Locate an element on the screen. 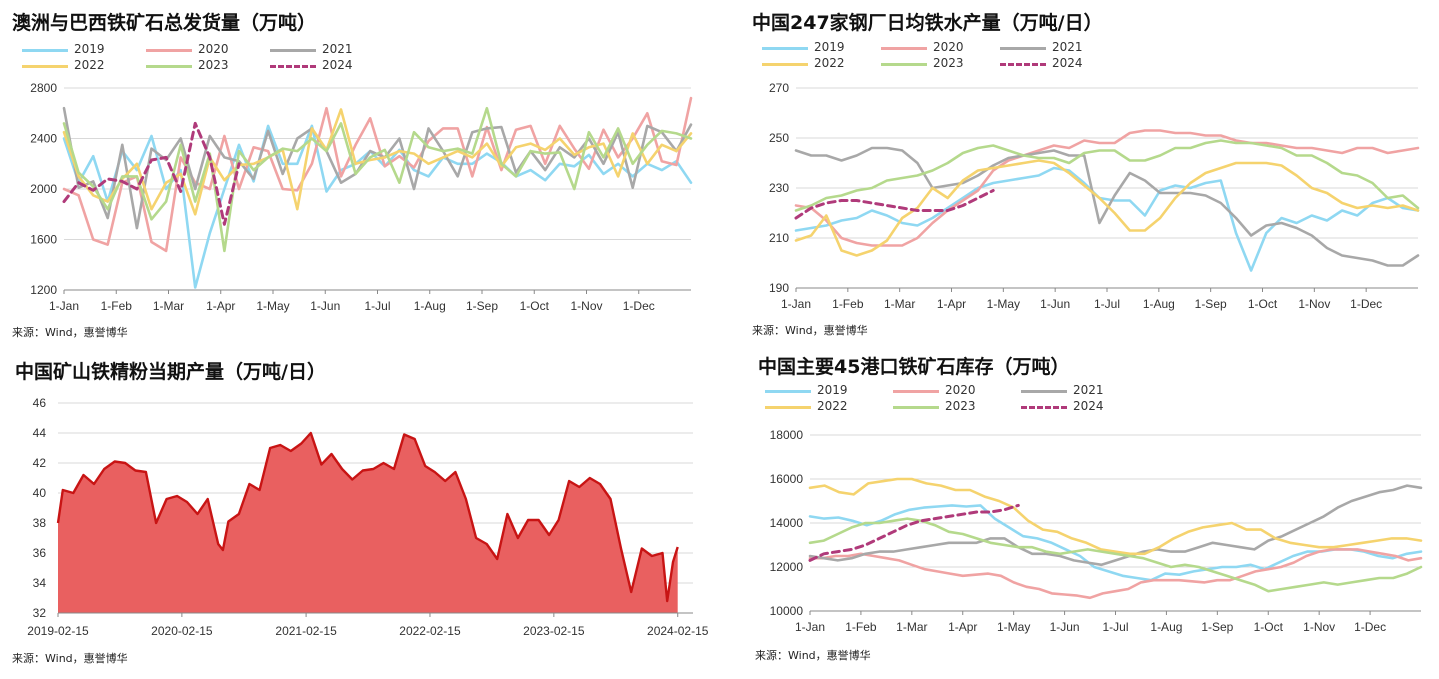 The height and width of the screenshot is (679, 1439). y-tick-label: 10000 is located at coordinates (787, 611).